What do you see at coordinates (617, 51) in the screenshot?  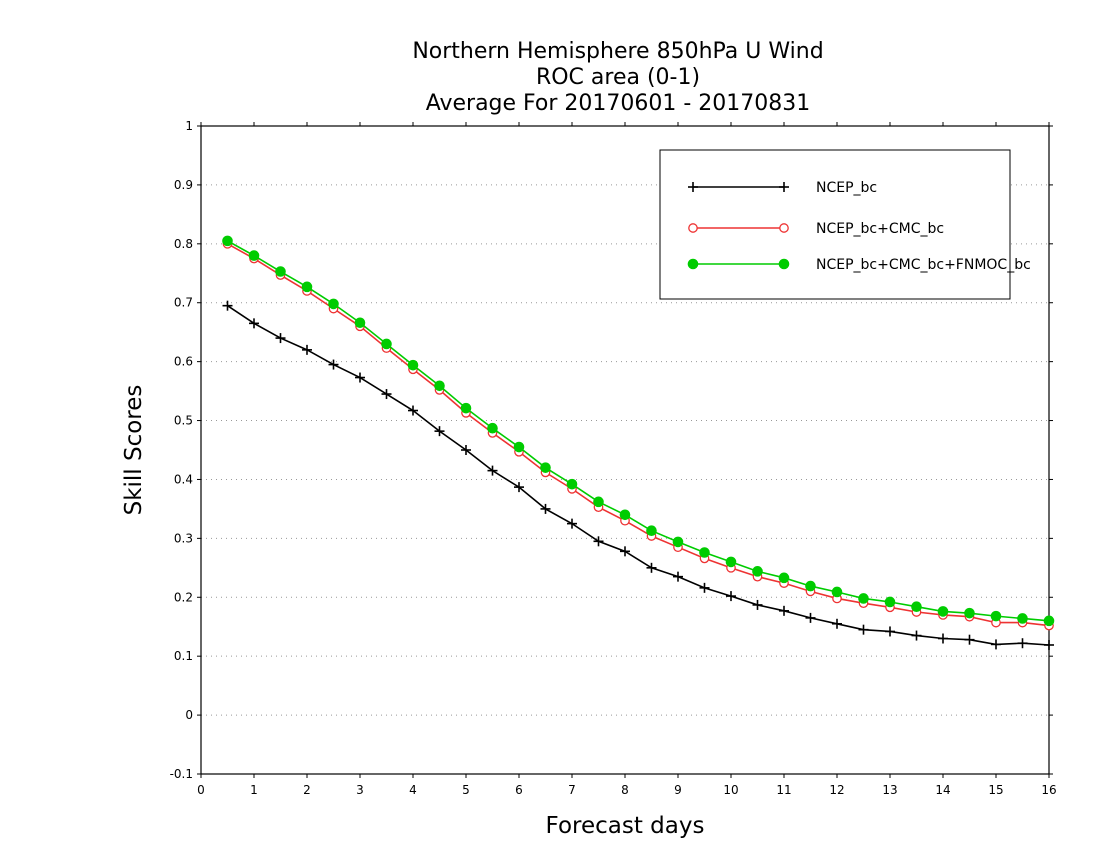 I see `title-line-1: Northern Hemisphere 850hPa U Wind` at bounding box center [617, 51].